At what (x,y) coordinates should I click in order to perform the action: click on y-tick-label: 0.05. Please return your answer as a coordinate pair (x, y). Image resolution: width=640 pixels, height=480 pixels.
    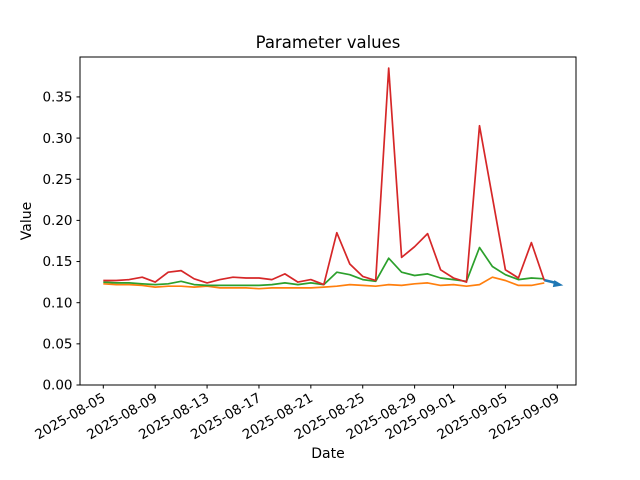
    Looking at the image, I should click on (57, 345).